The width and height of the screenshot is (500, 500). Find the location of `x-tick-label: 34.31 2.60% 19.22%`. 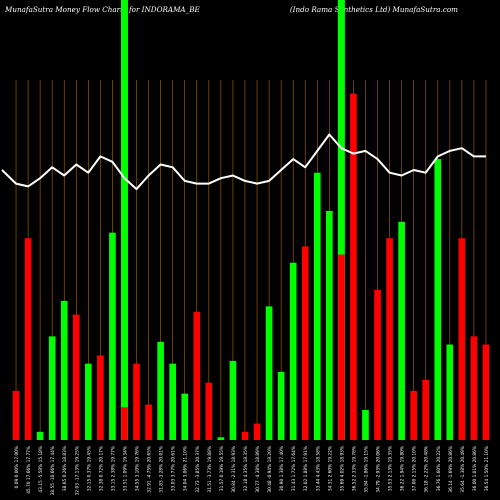

x-tick-label: 34.31 2.60% 19.22% is located at coordinates (330, 468).